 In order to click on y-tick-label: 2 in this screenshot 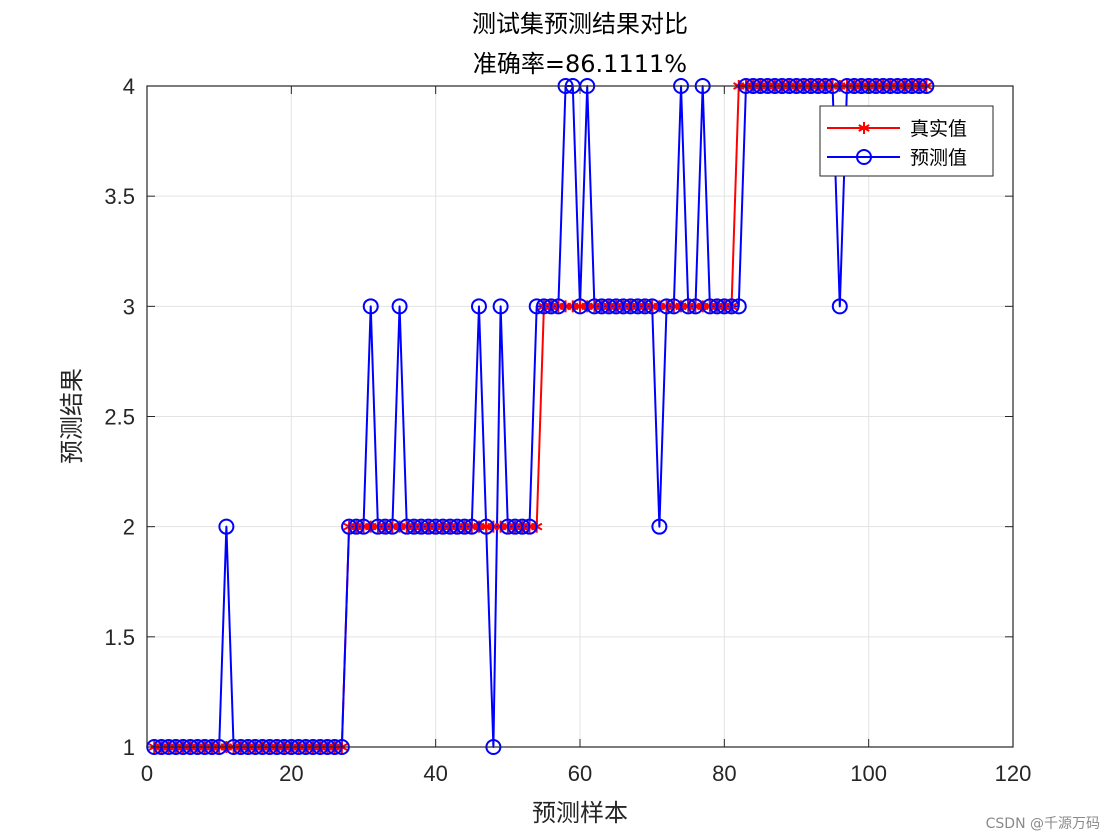, I will do `click(129, 527)`.